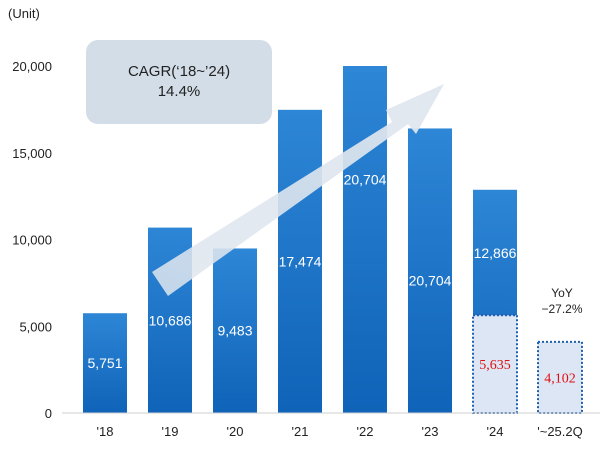  What do you see at coordinates (32, 240) in the screenshot?
I see `y-tick-label: 10,000` at bounding box center [32, 240].